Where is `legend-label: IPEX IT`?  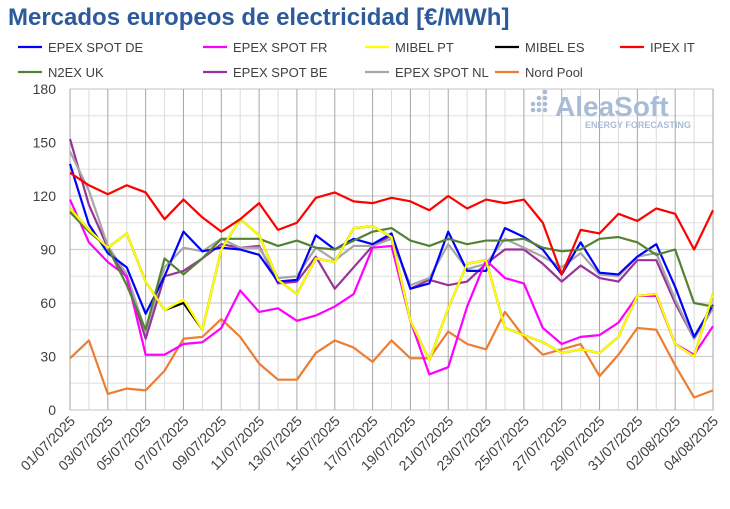 legend-label: IPEX IT is located at coordinates (672, 47).